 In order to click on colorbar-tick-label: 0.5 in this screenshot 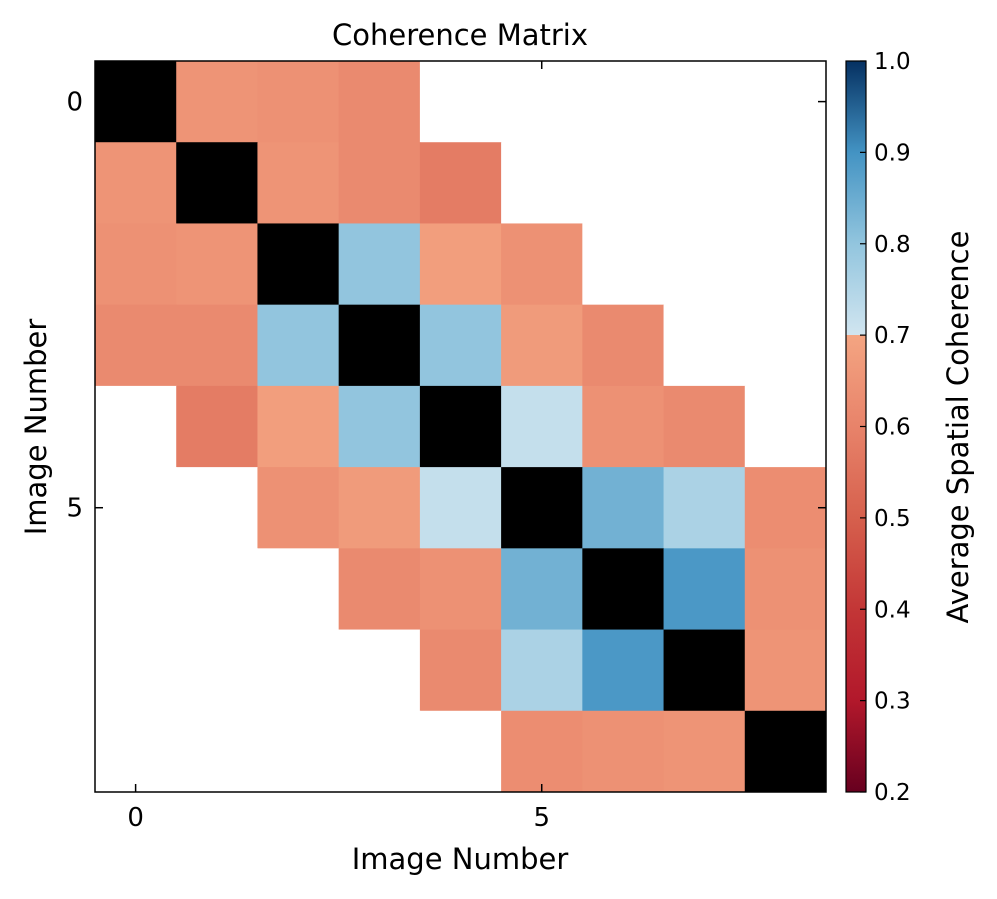, I will do `click(892, 519)`.